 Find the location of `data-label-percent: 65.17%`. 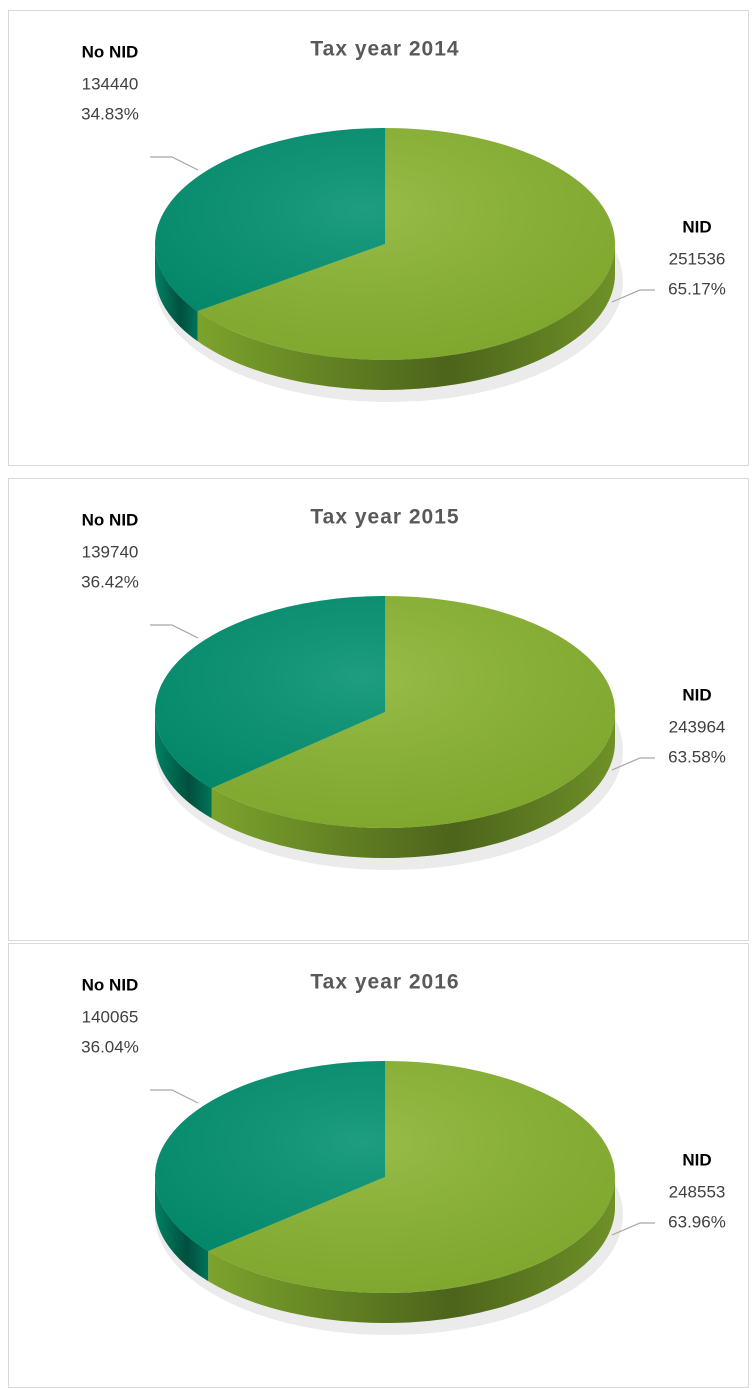

data-label-percent: 65.17% is located at coordinates (697, 288).